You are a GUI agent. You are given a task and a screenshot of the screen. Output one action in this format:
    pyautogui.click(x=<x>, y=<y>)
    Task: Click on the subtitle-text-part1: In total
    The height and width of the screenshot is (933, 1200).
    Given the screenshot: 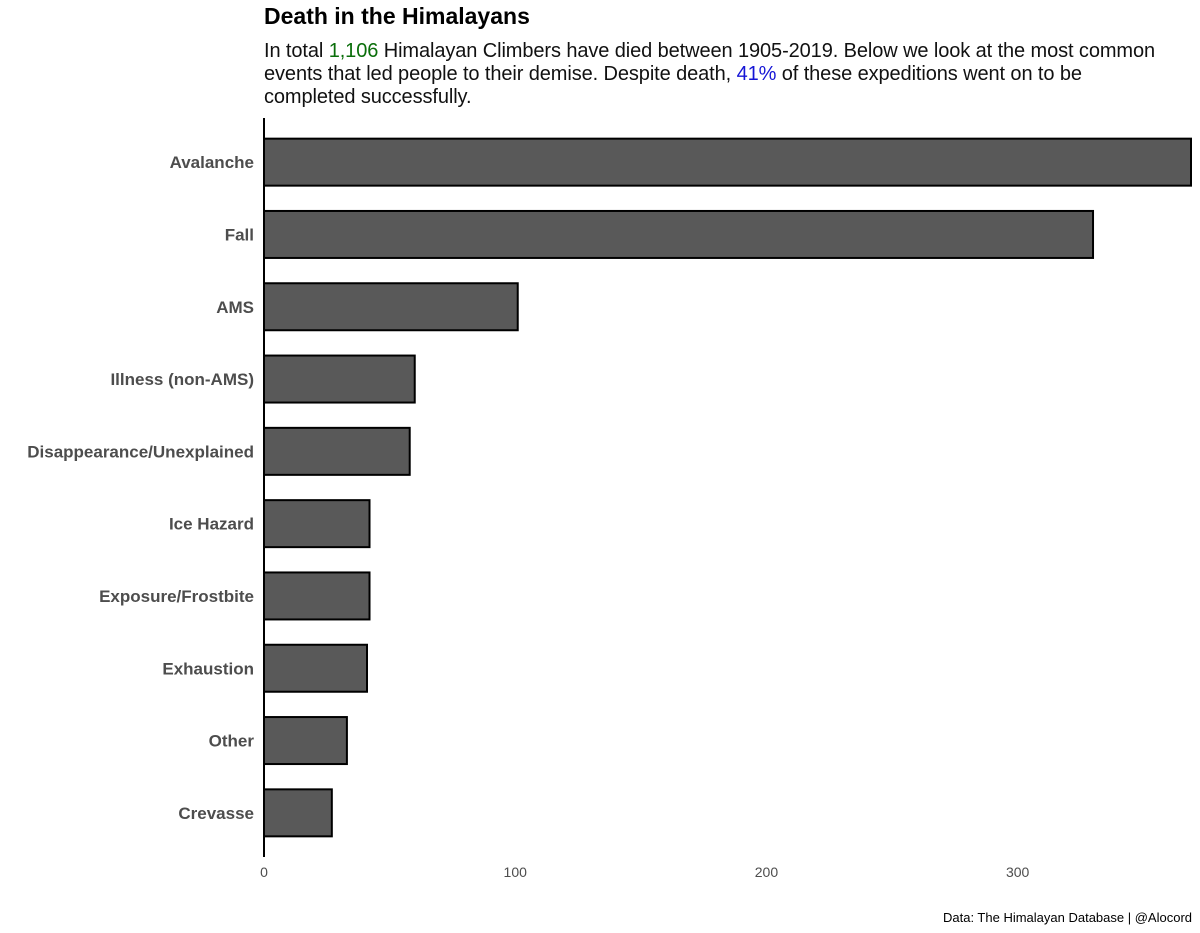 What is the action you would take?
    pyautogui.click(x=296, y=51)
    